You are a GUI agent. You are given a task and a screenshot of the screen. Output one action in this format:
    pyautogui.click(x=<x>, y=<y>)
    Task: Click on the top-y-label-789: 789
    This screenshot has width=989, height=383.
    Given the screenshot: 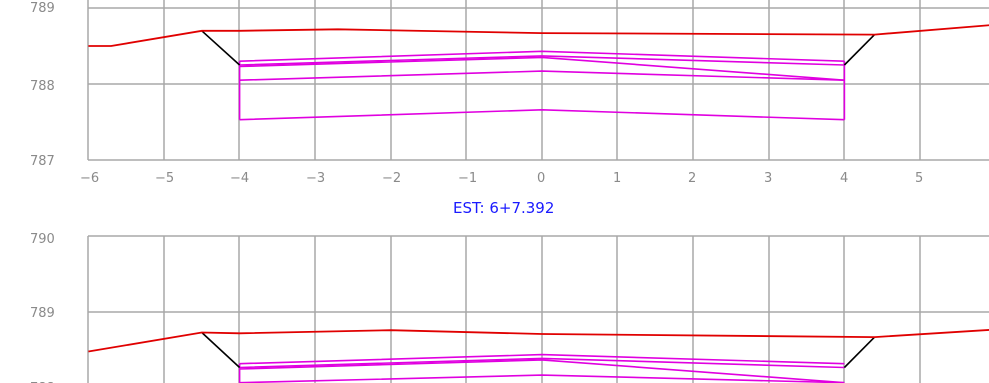 What is the action you would take?
    pyautogui.click(x=42, y=8)
    